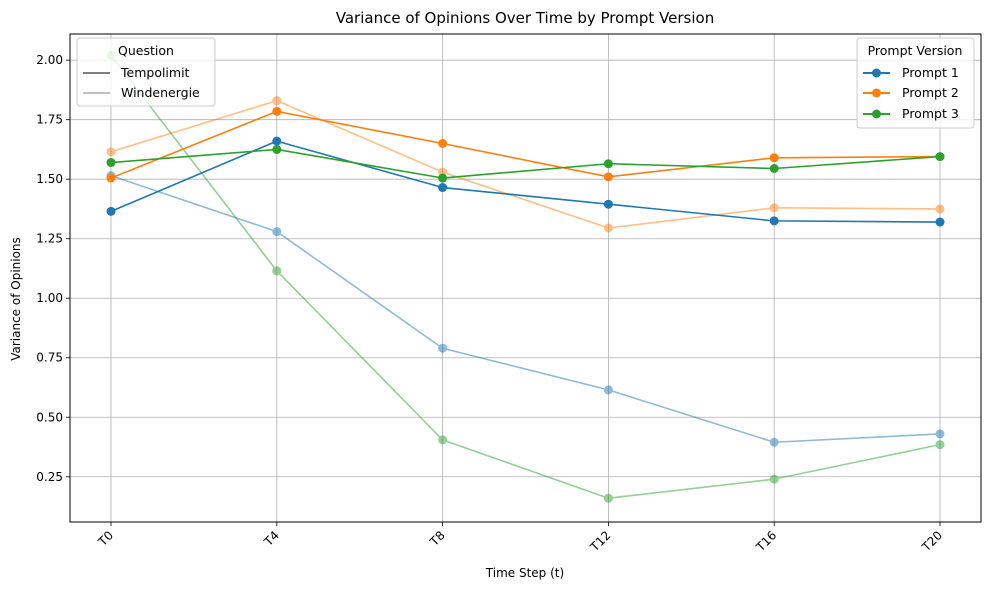 The image size is (989, 590). What do you see at coordinates (16, 299) in the screenshot?
I see `y-axis-label: Variance of Opinions` at bounding box center [16, 299].